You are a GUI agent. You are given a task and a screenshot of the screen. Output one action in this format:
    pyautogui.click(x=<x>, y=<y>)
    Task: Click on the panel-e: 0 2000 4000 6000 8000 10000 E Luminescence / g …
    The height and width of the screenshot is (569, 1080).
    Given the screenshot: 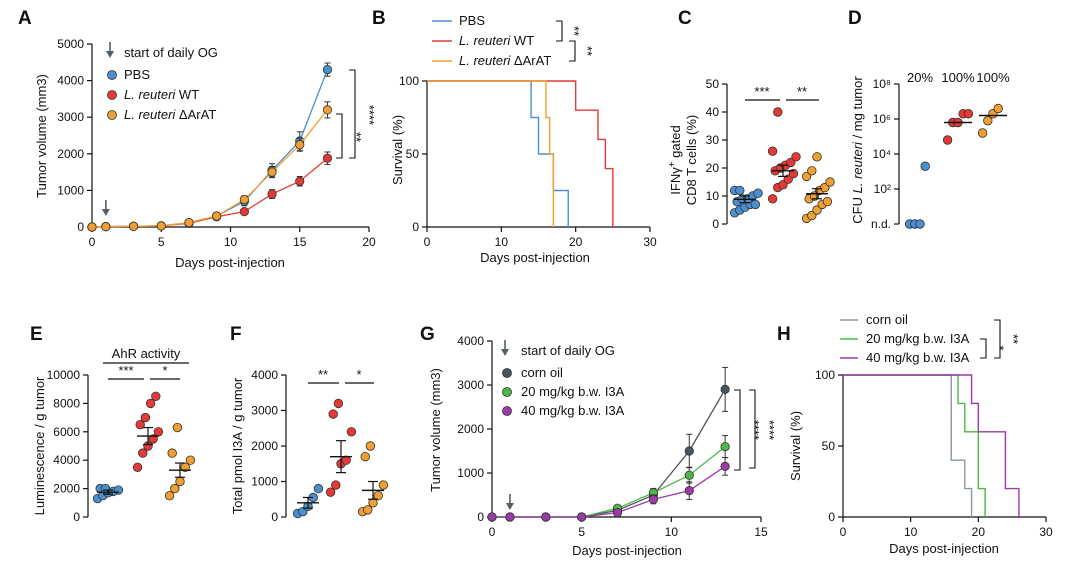 What is the action you would take?
    pyautogui.click(x=113, y=424)
    